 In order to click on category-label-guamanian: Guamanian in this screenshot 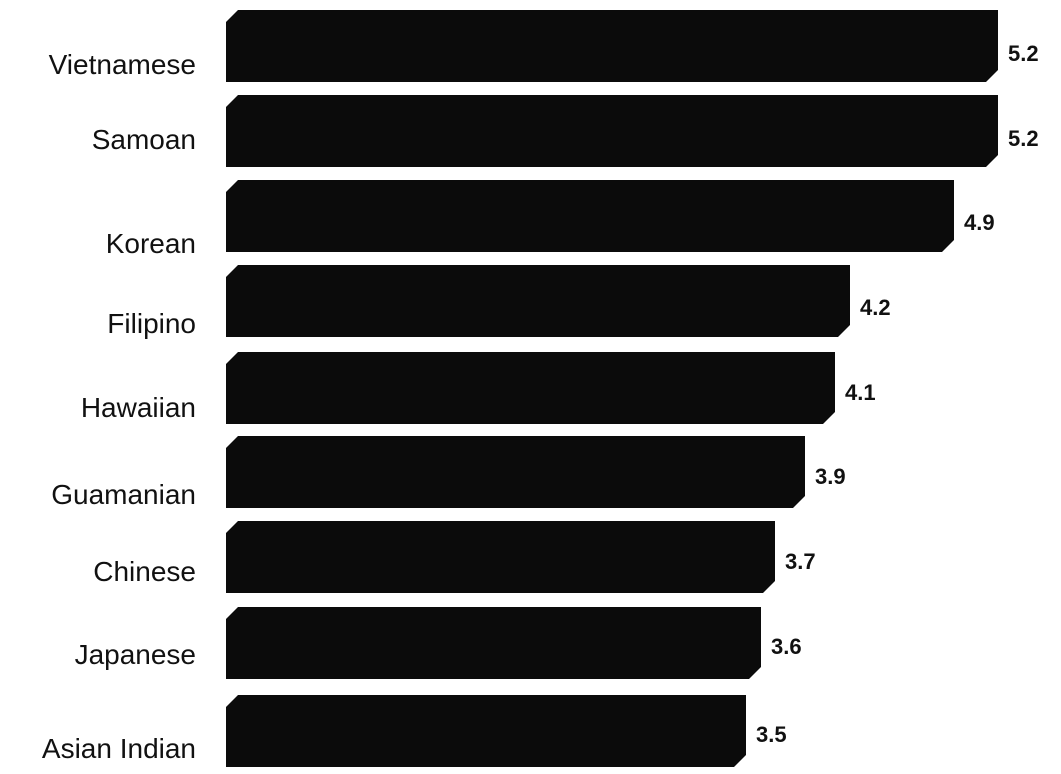, I will do `click(123, 494)`.